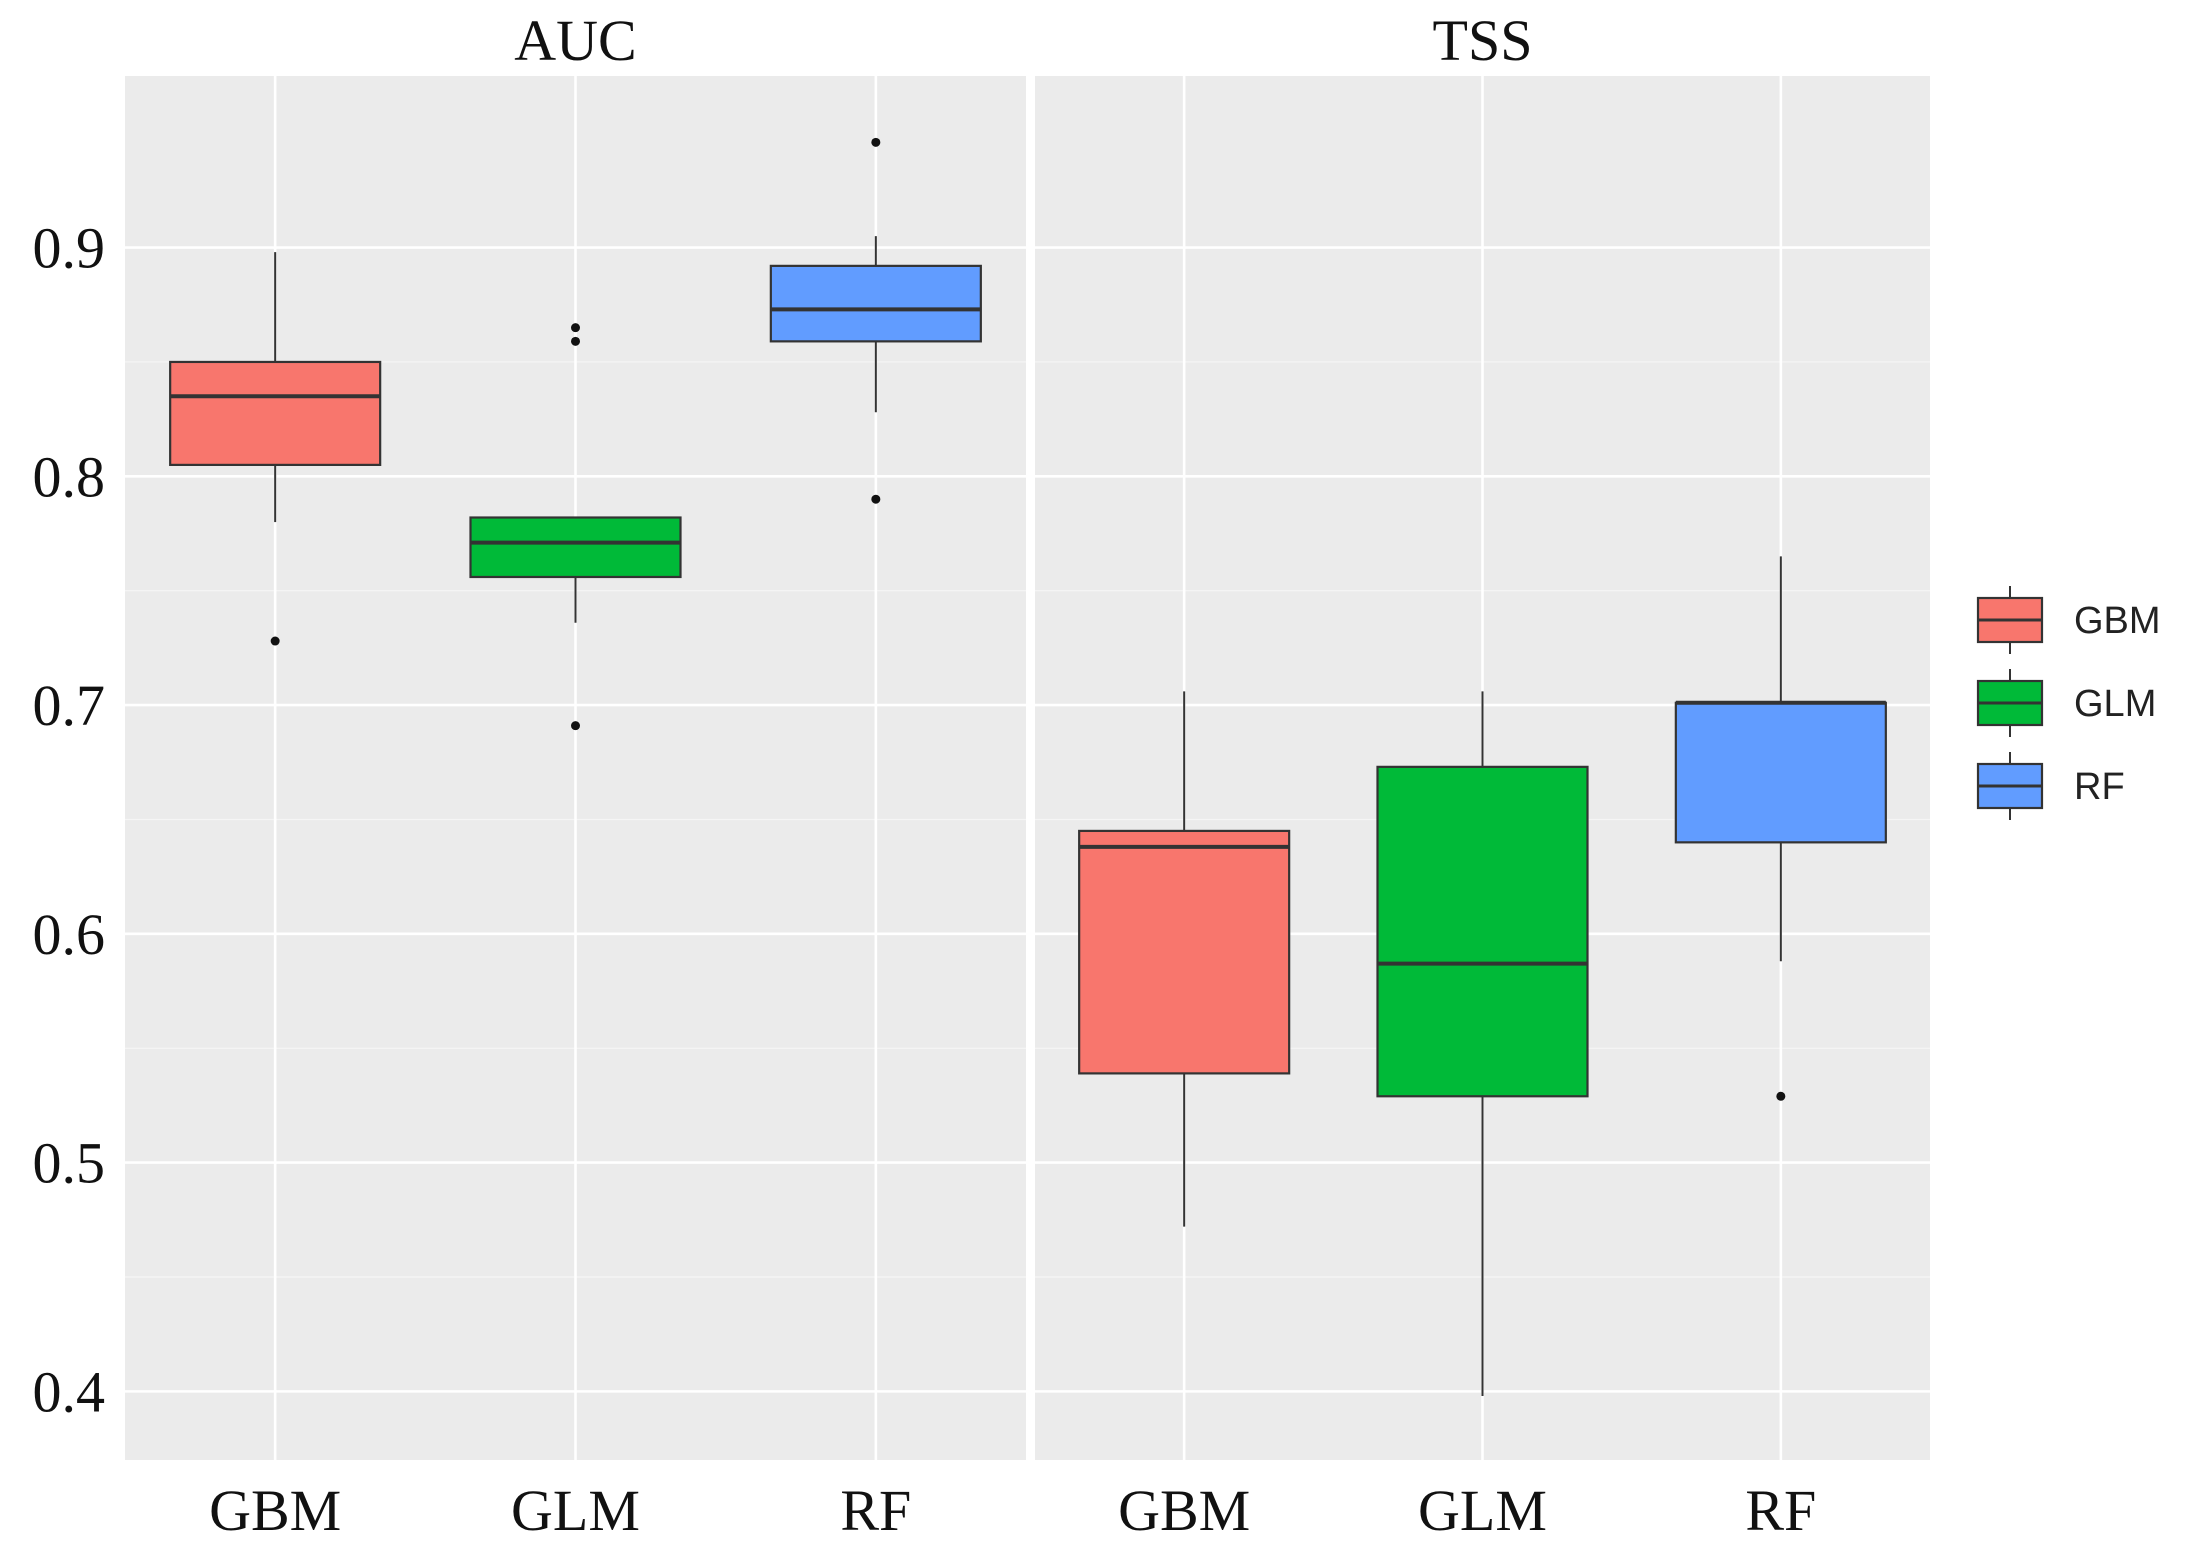  I want to click on y-tick-label: 0.5, so click(69, 1163).